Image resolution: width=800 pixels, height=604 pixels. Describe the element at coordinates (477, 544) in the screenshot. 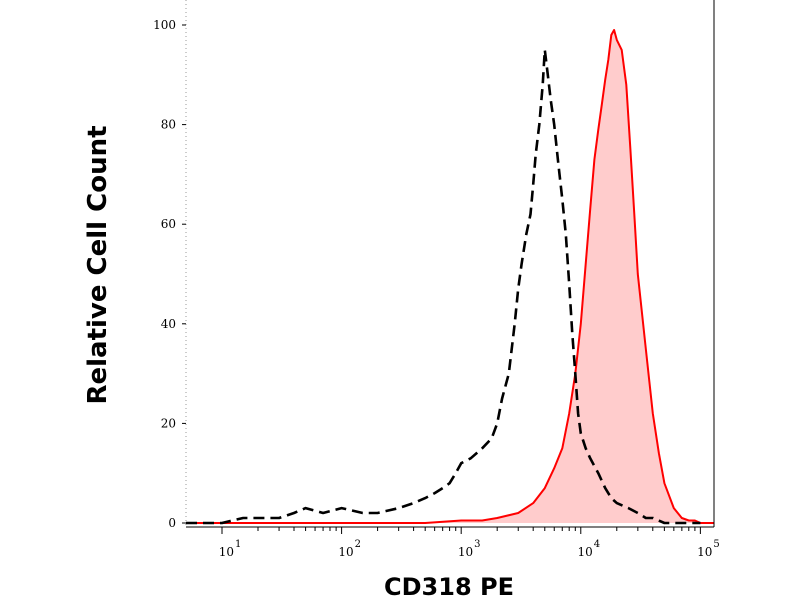

I see `x-tick-exponent: 3` at that location.